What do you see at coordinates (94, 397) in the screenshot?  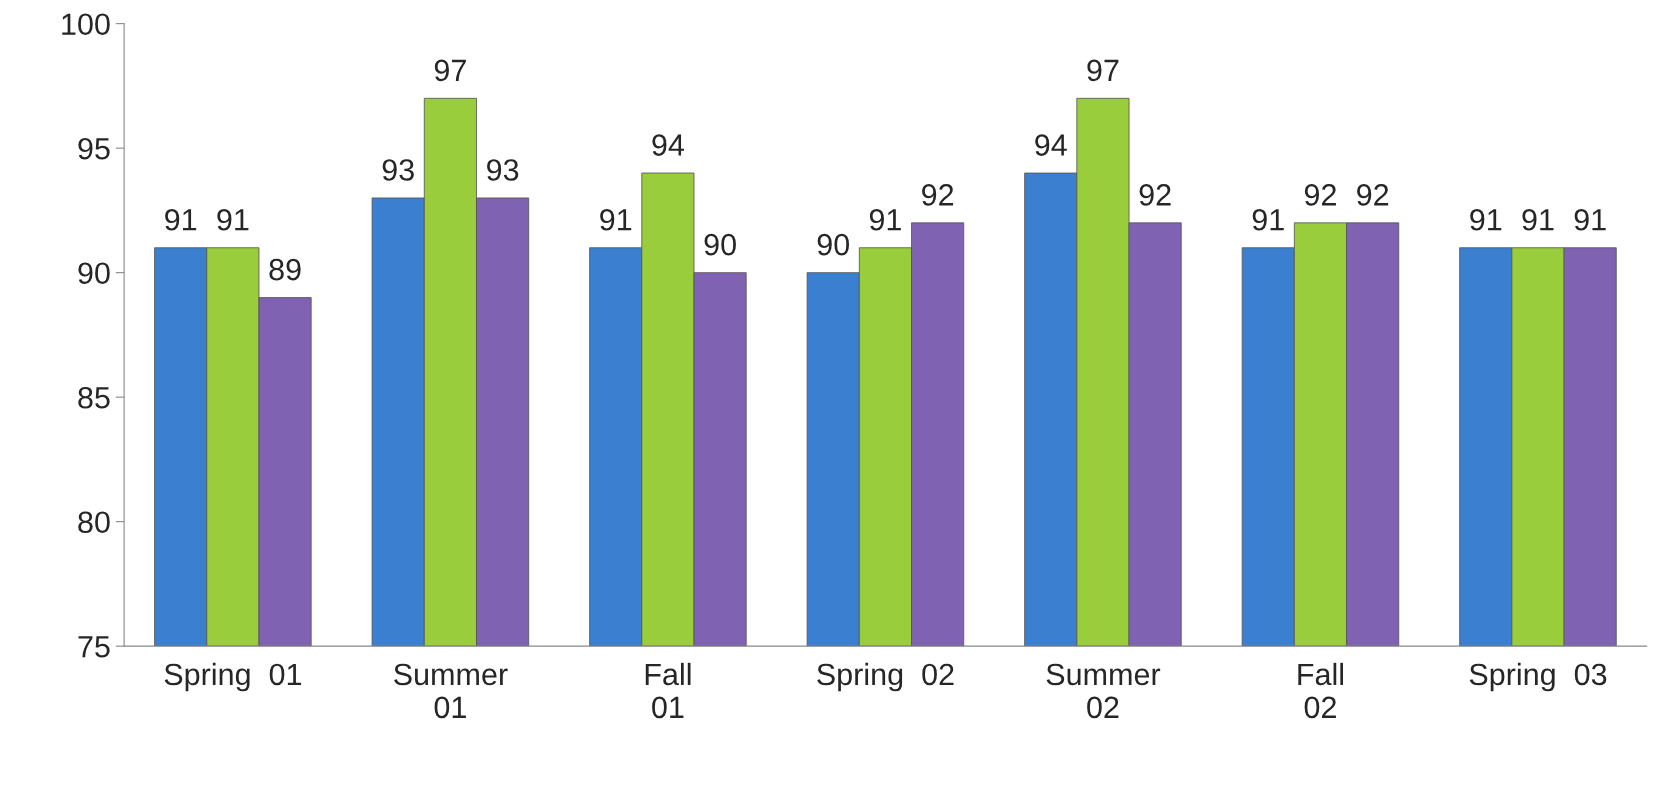 I see `y-tick-label: 85` at bounding box center [94, 397].